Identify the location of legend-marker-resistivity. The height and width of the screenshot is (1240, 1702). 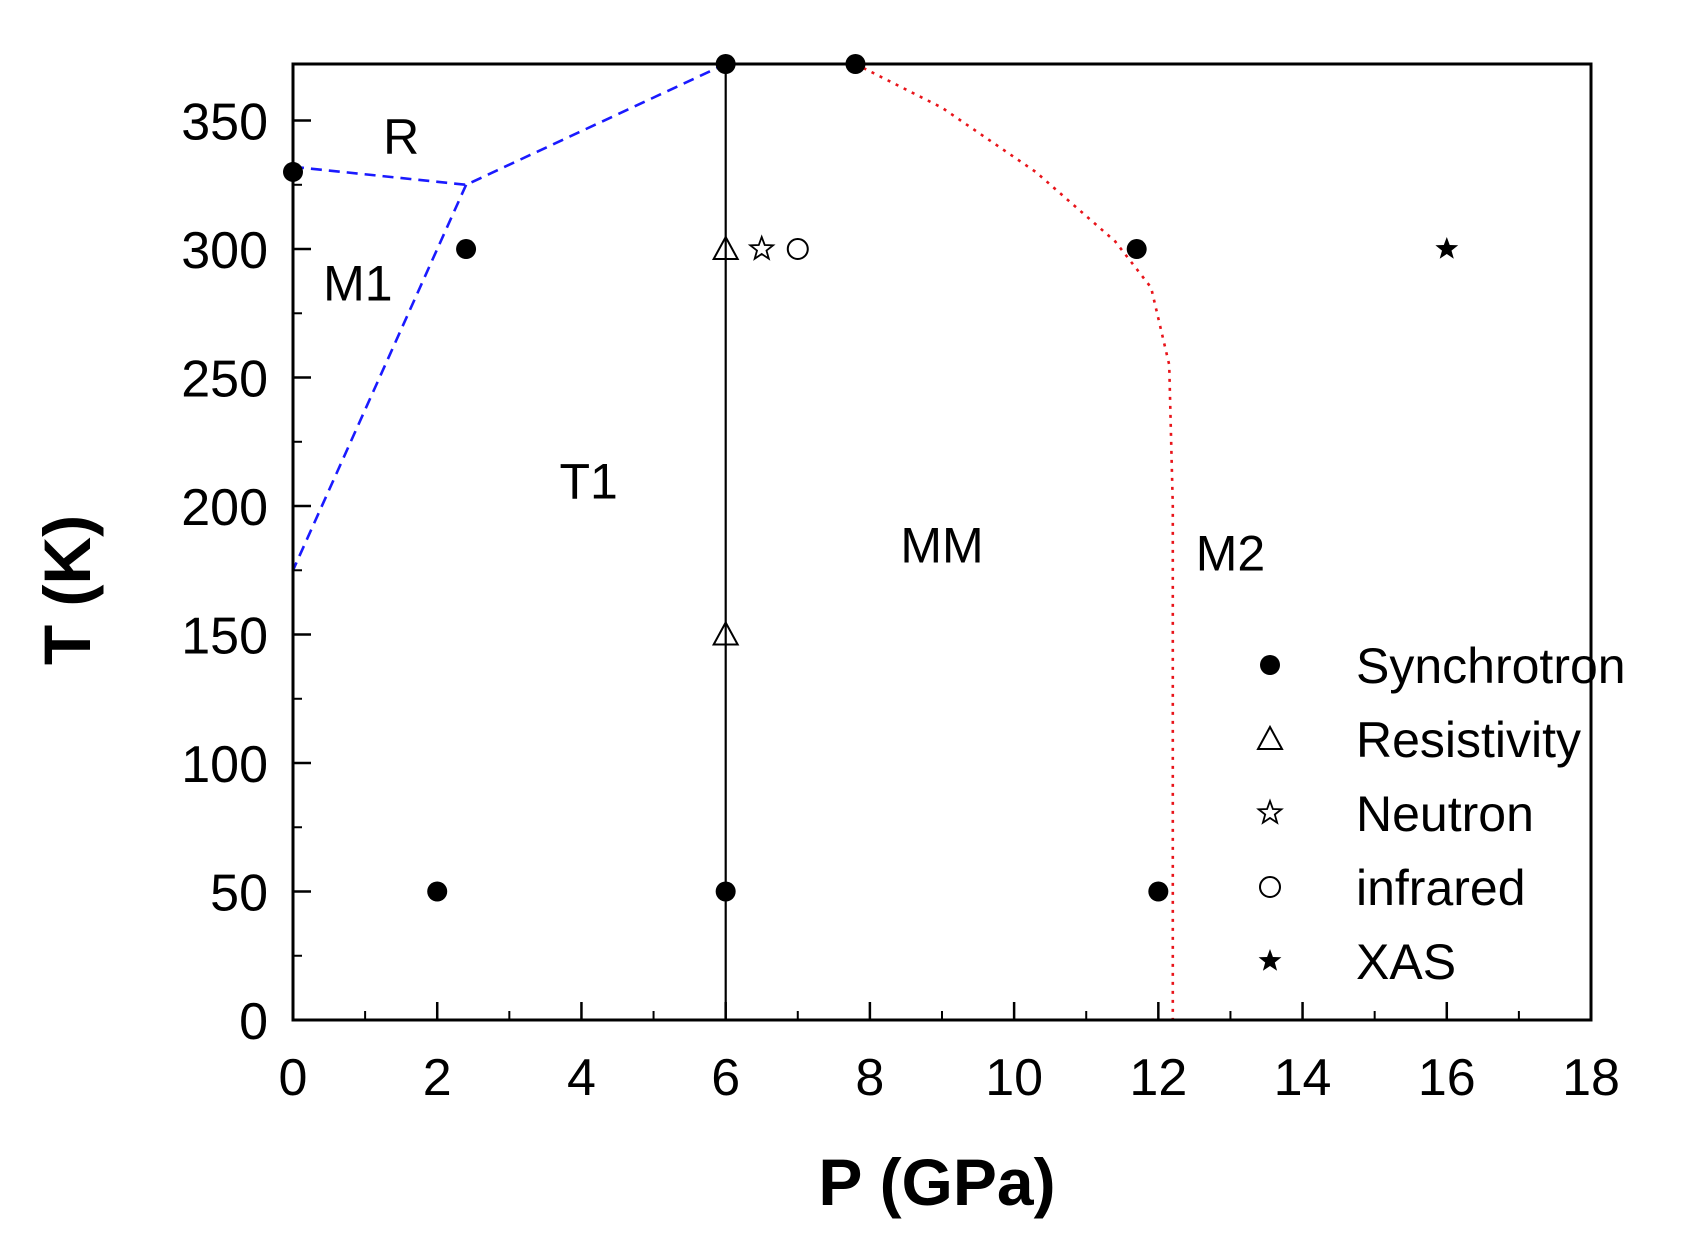
(1270, 737).